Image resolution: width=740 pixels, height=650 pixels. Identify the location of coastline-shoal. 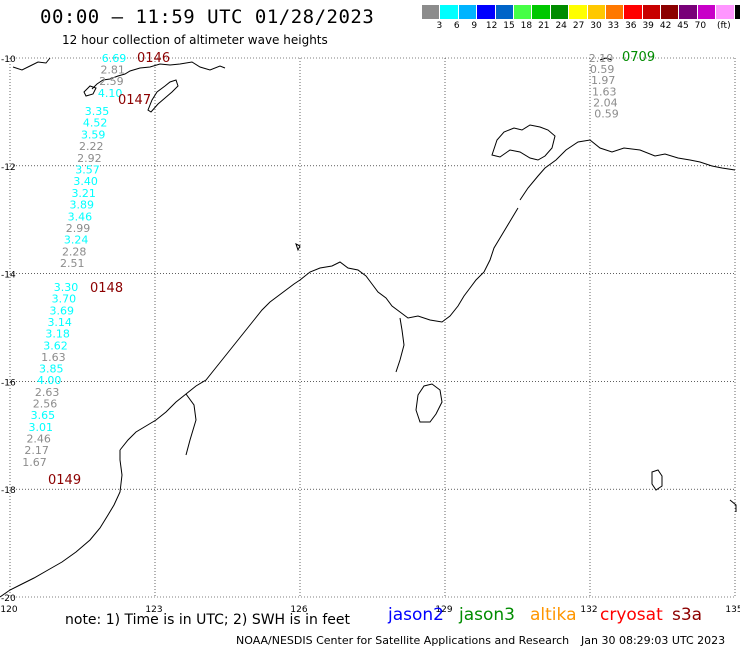
(298, 247).